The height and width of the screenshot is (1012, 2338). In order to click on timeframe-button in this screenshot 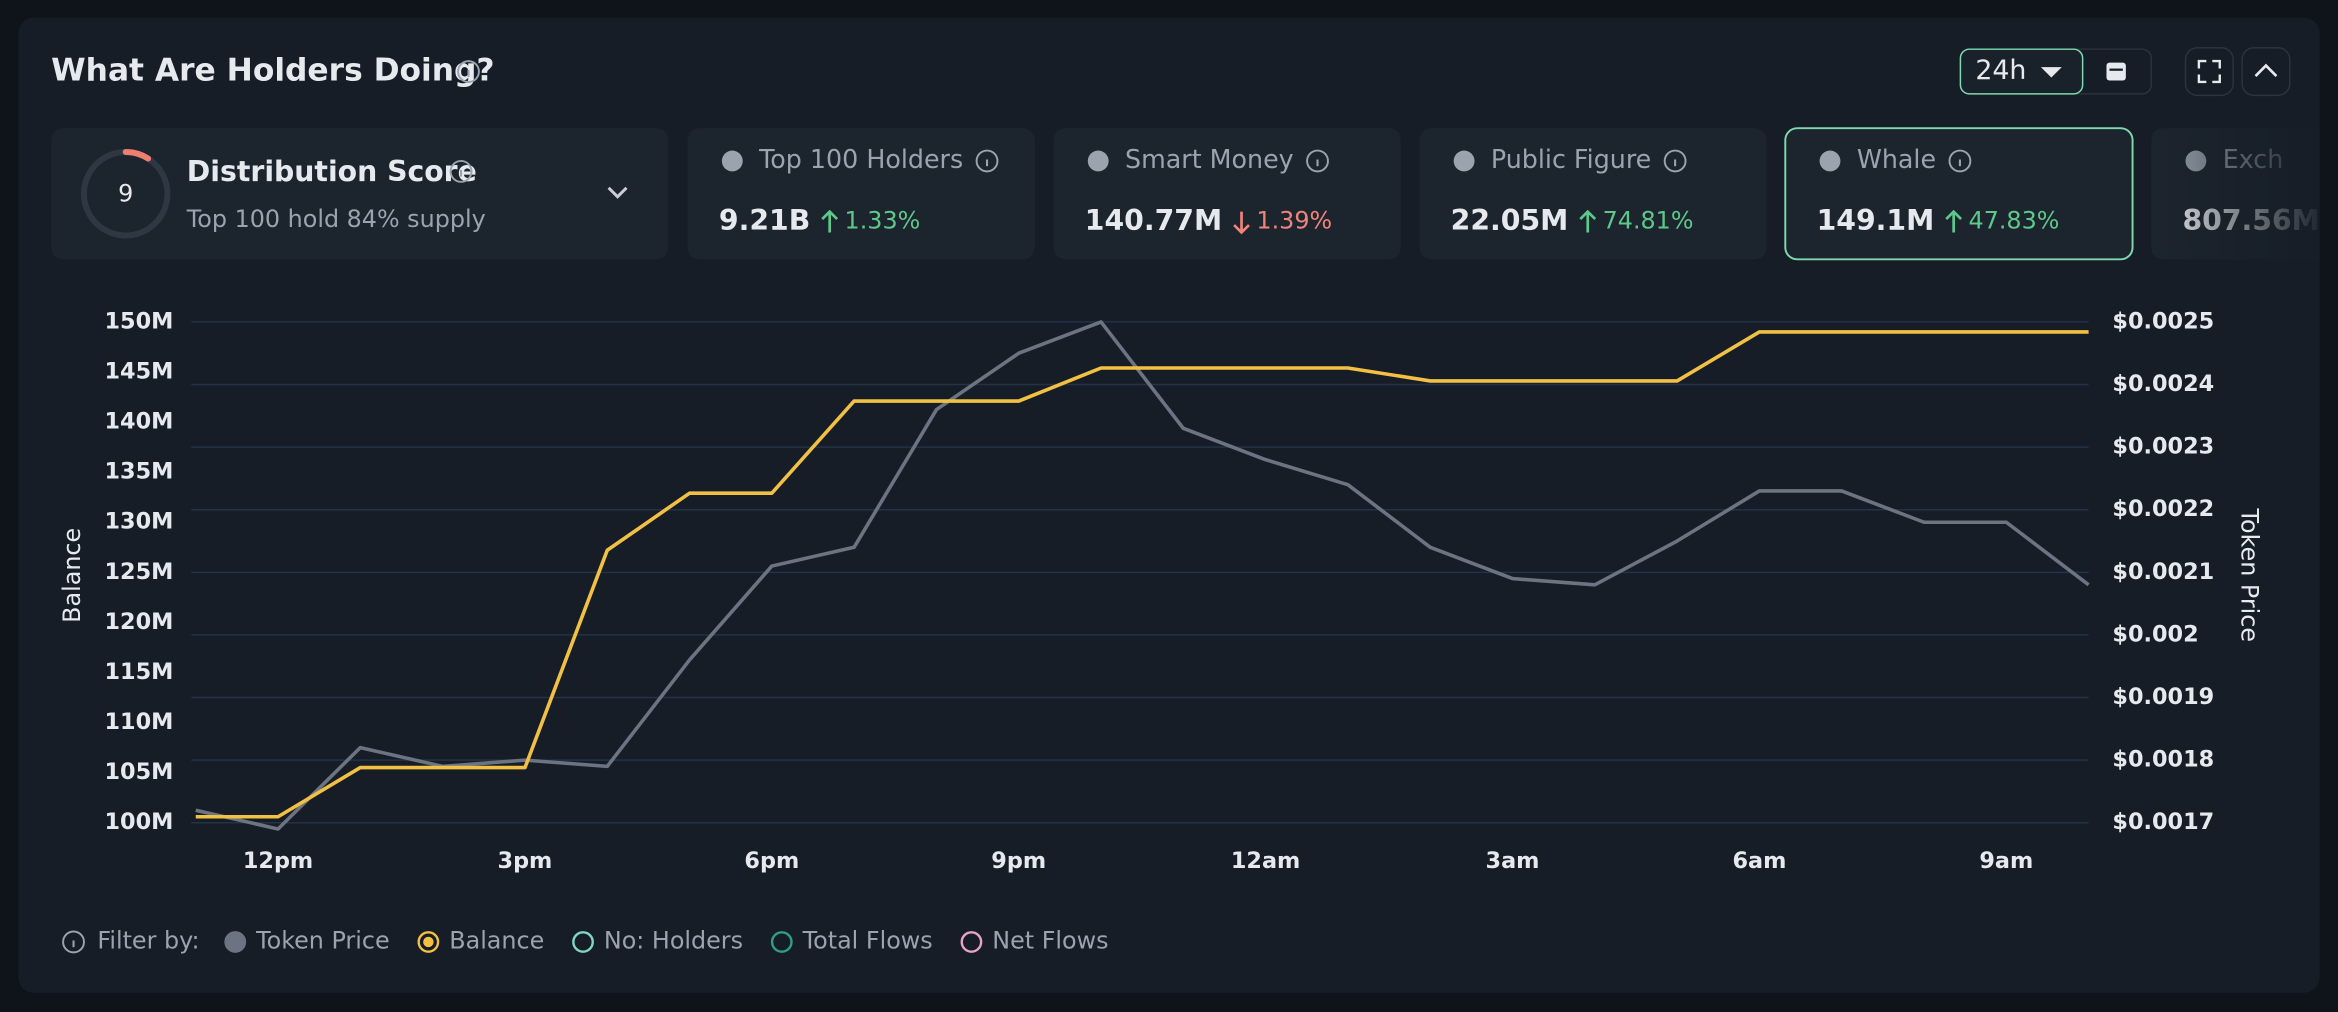, I will do `click(2021, 71)`.